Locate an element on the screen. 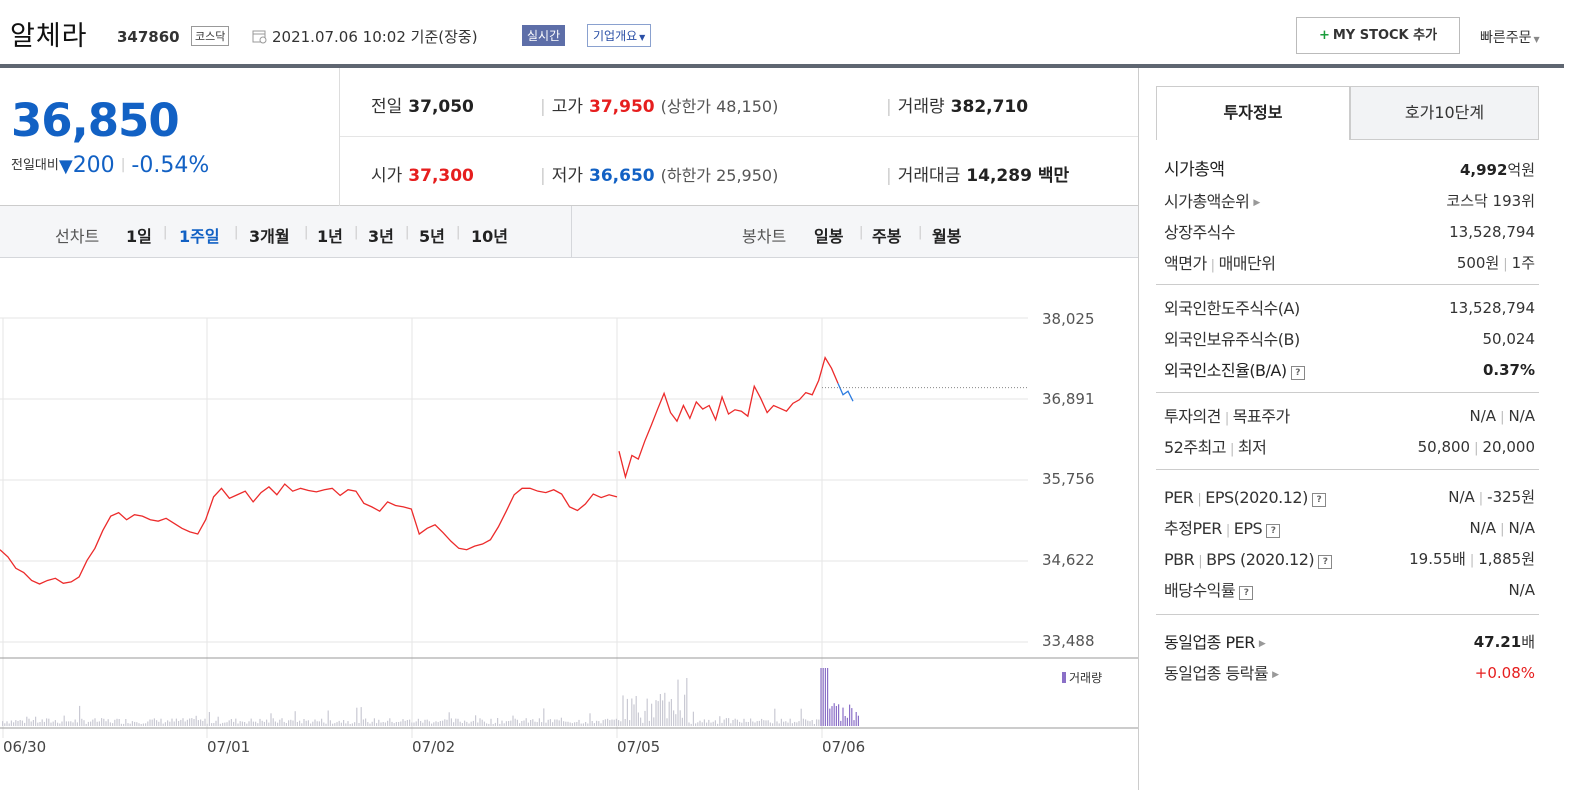 The image size is (1590, 790). tab-5y: 5년 is located at coordinates (432, 236).